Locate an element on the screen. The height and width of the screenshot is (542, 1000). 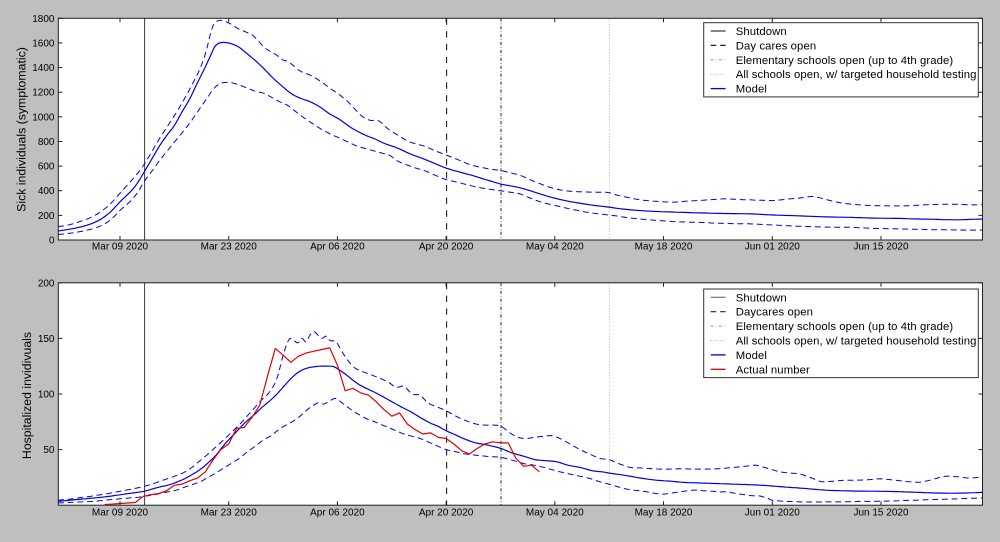
svg-text: 1800 is located at coordinates (43, 19).